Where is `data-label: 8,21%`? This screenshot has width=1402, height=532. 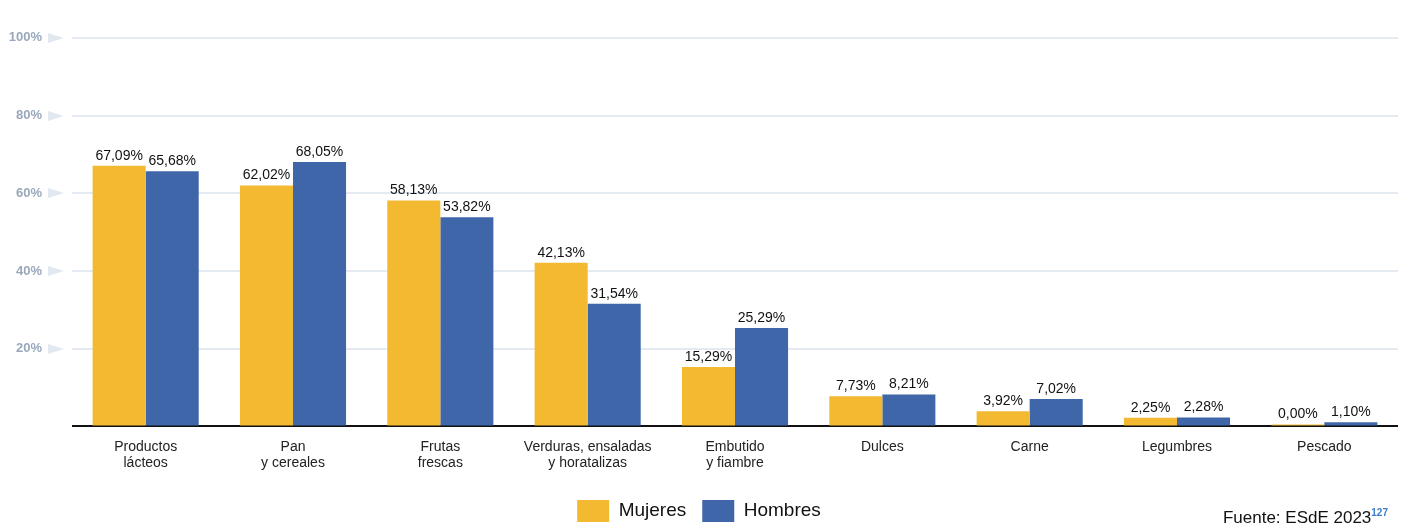 data-label: 8,21% is located at coordinates (909, 383).